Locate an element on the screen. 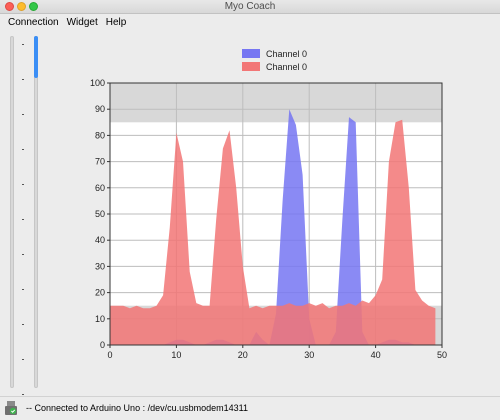 Image resolution: width=500 pixels, height=420 pixels. y-tick-label: 0 is located at coordinates (102, 345).